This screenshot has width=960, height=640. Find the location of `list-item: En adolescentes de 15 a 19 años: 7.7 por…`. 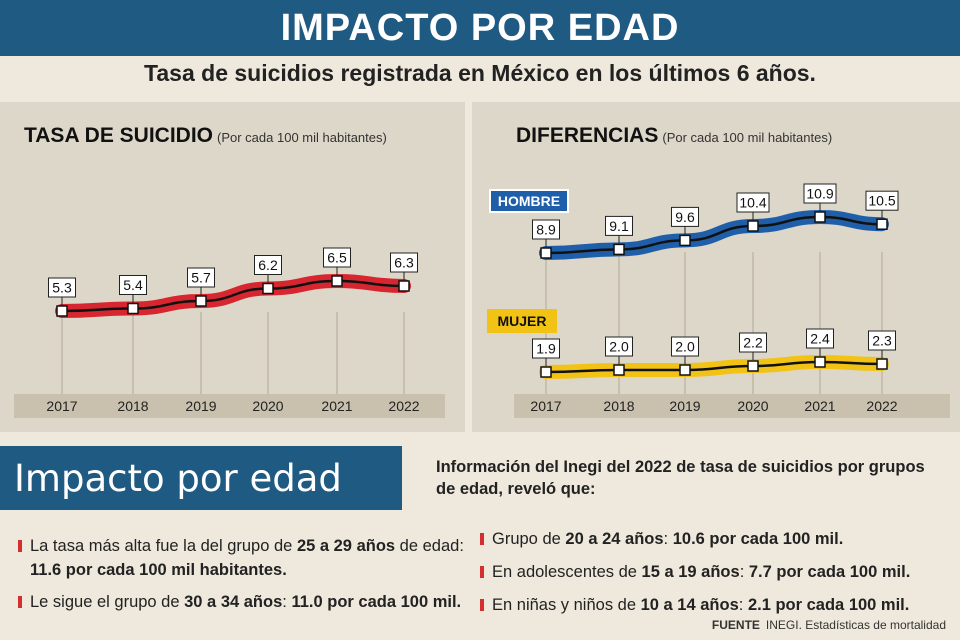

list-item: En adolescentes de 15 a 19 años: 7.7 por… is located at coordinates (717, 572).